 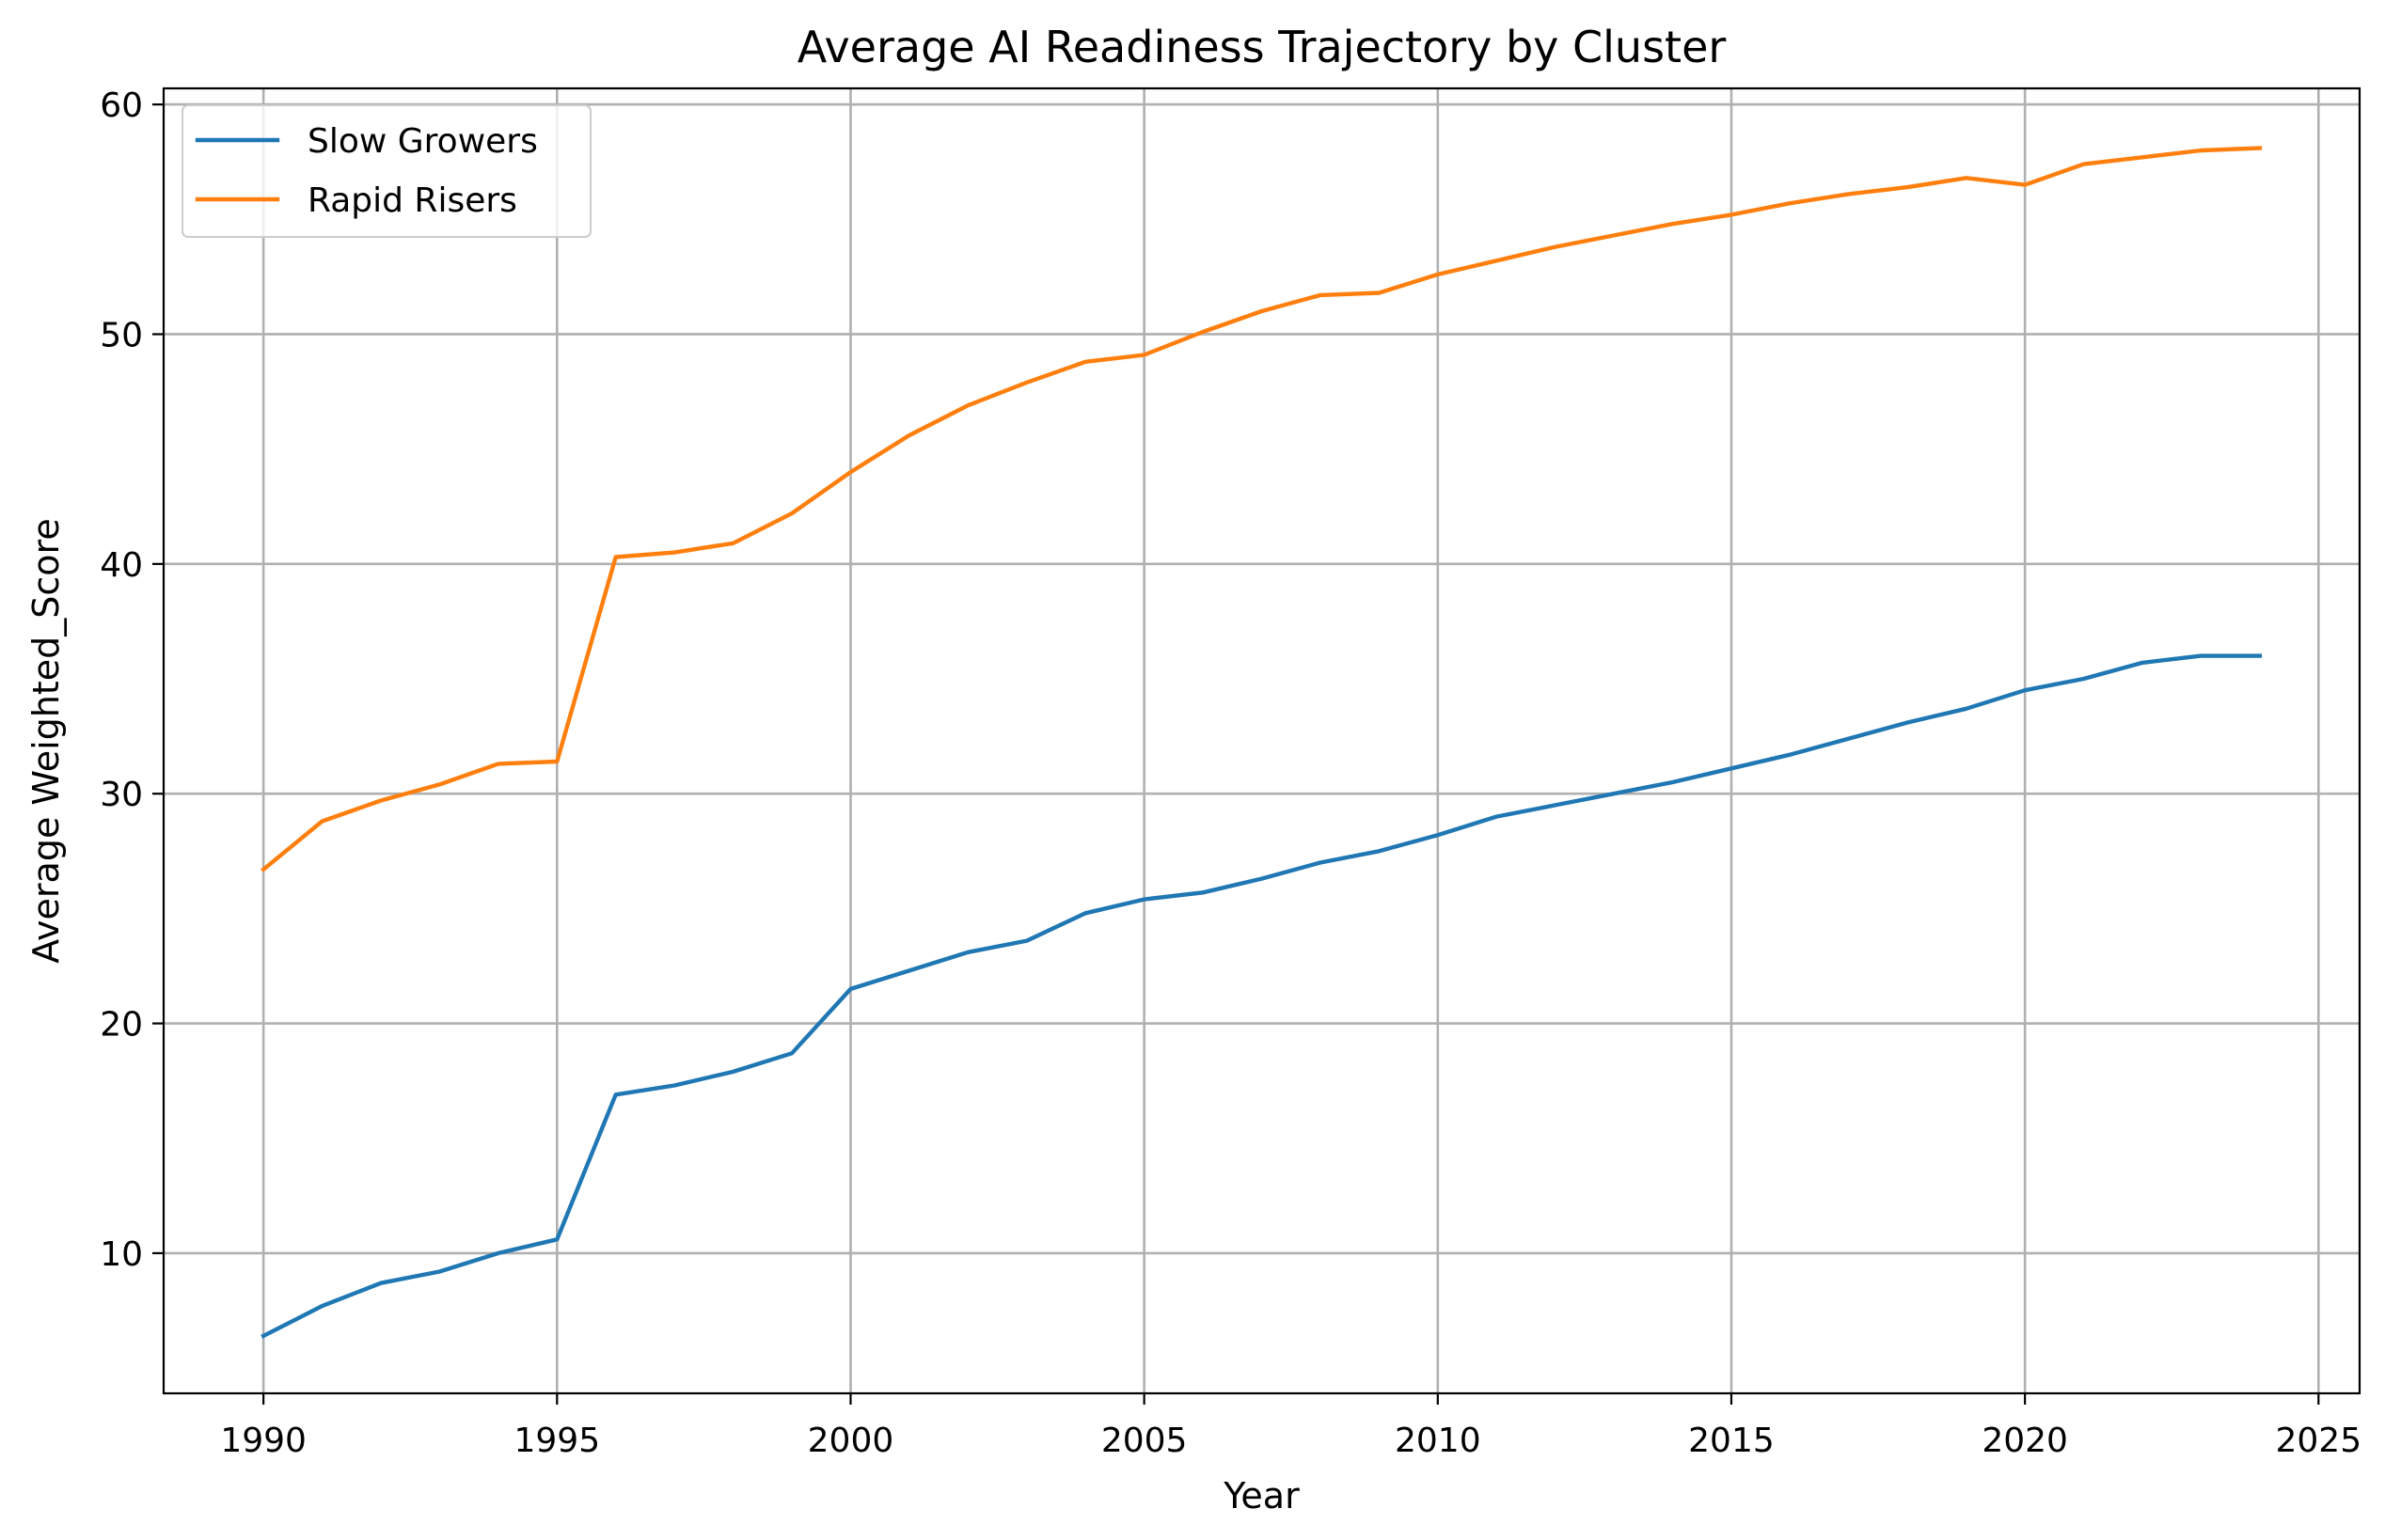 I want to click on legend-label-slow-growers: Slow Growers, so click(x=423, y=142).